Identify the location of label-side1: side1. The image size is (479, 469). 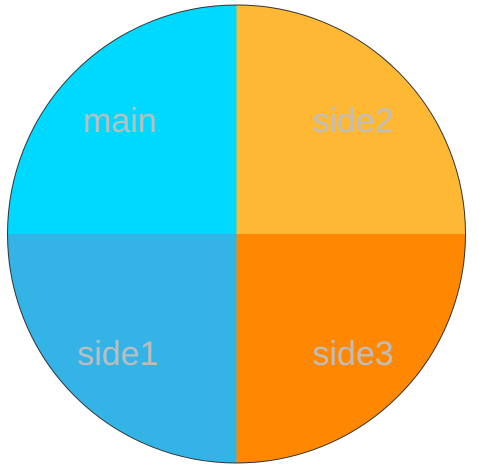
(117, 354).